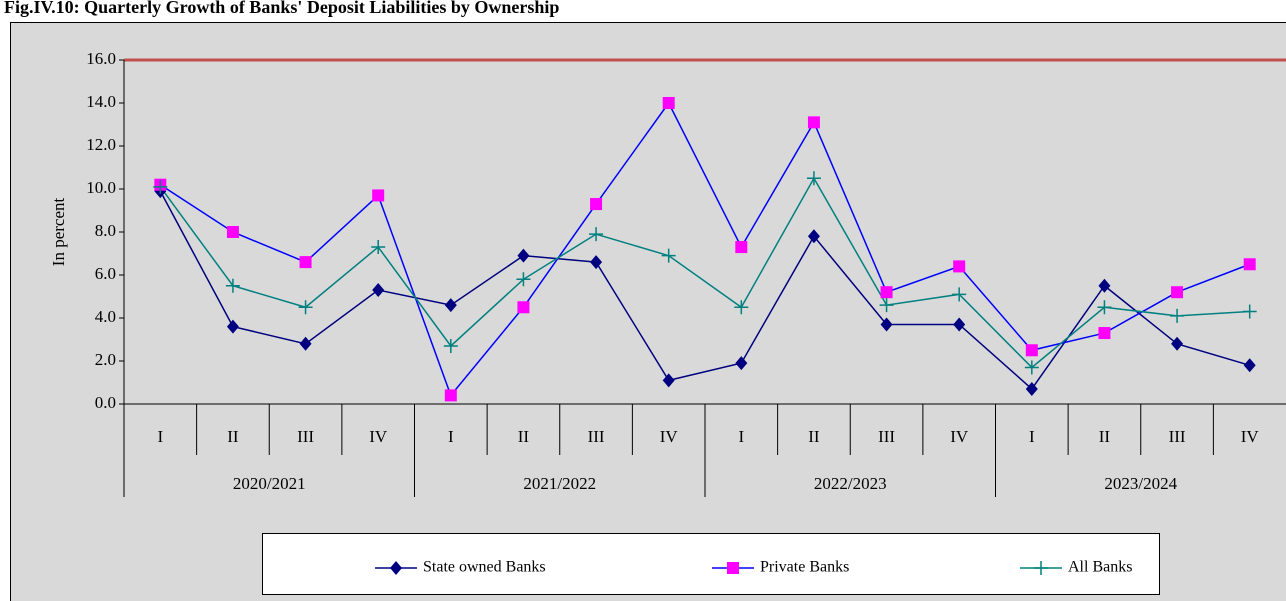  Describe the element at coordinates (105, 316) in the screenshot. I see `y-tick-label: 4.0` at that location.